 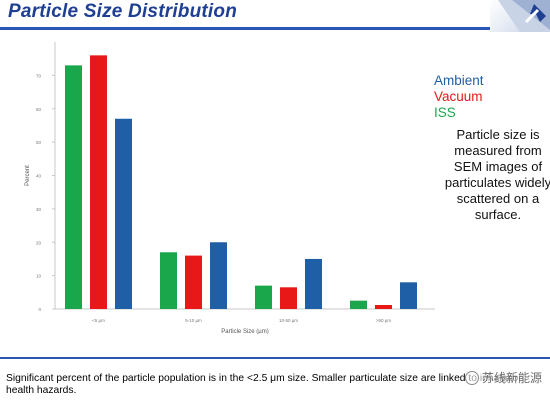 I want to click on x-axis-title: Particle Size (µm), so click(x=244, y=331).